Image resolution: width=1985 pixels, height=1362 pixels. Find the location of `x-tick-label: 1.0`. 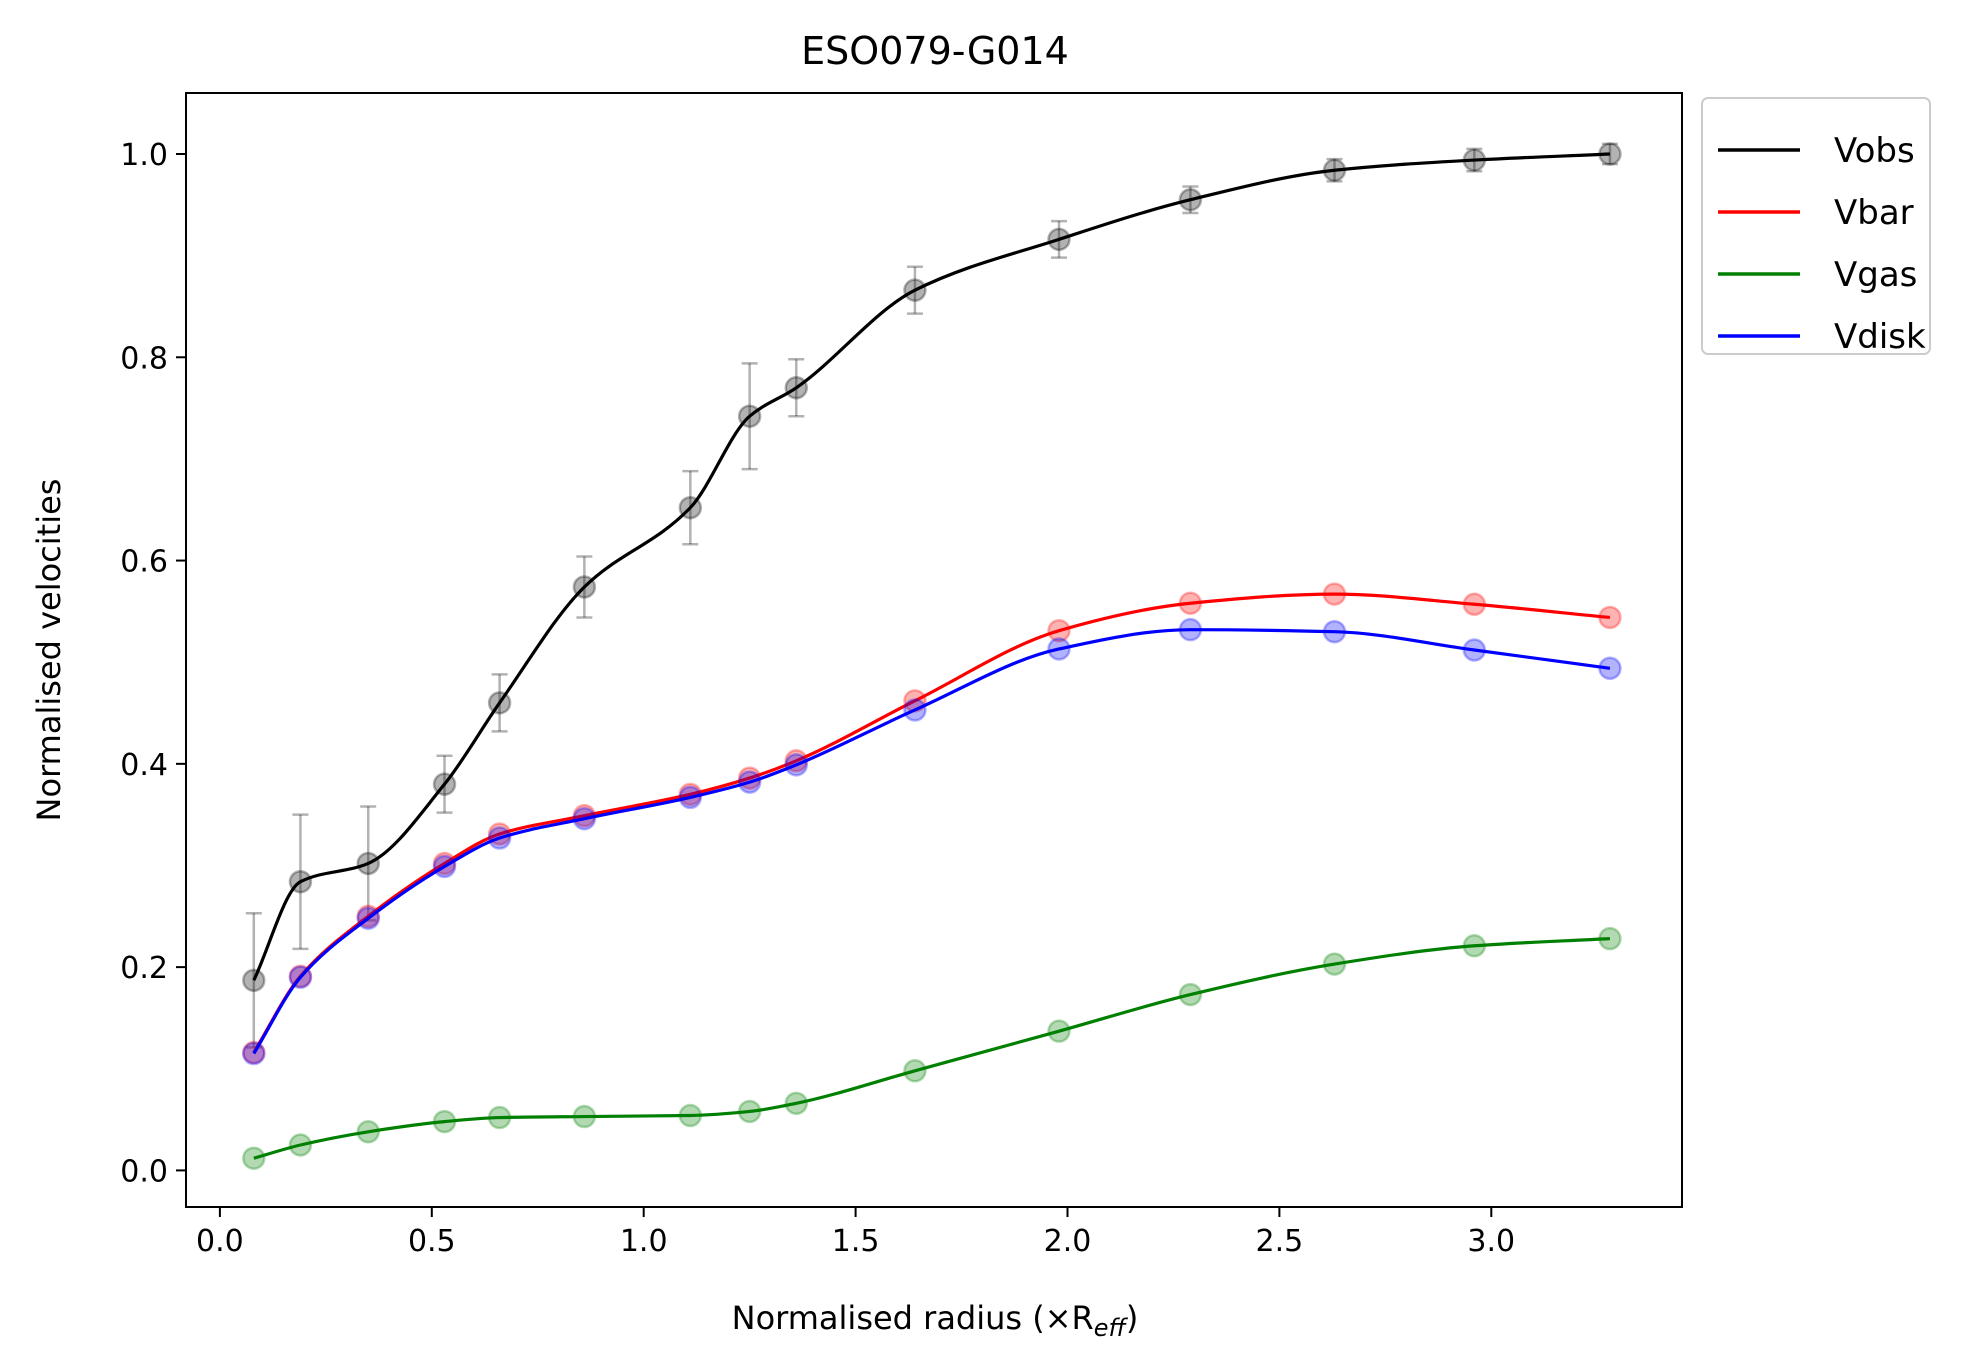

x-tick-label: 1.0 is located at coordinates (644, 1241).